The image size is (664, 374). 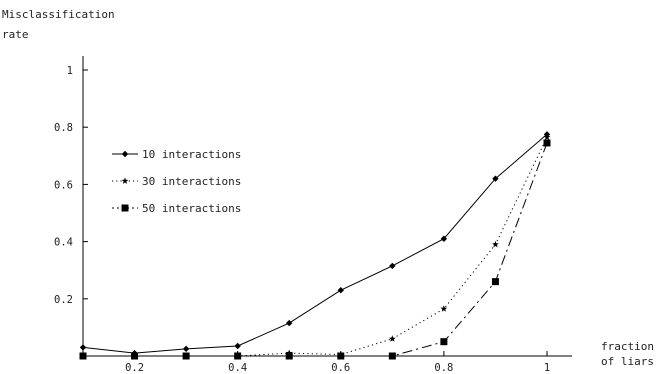 I want to click on y-axis-label-line2: rate, so click(x=15, y=34).